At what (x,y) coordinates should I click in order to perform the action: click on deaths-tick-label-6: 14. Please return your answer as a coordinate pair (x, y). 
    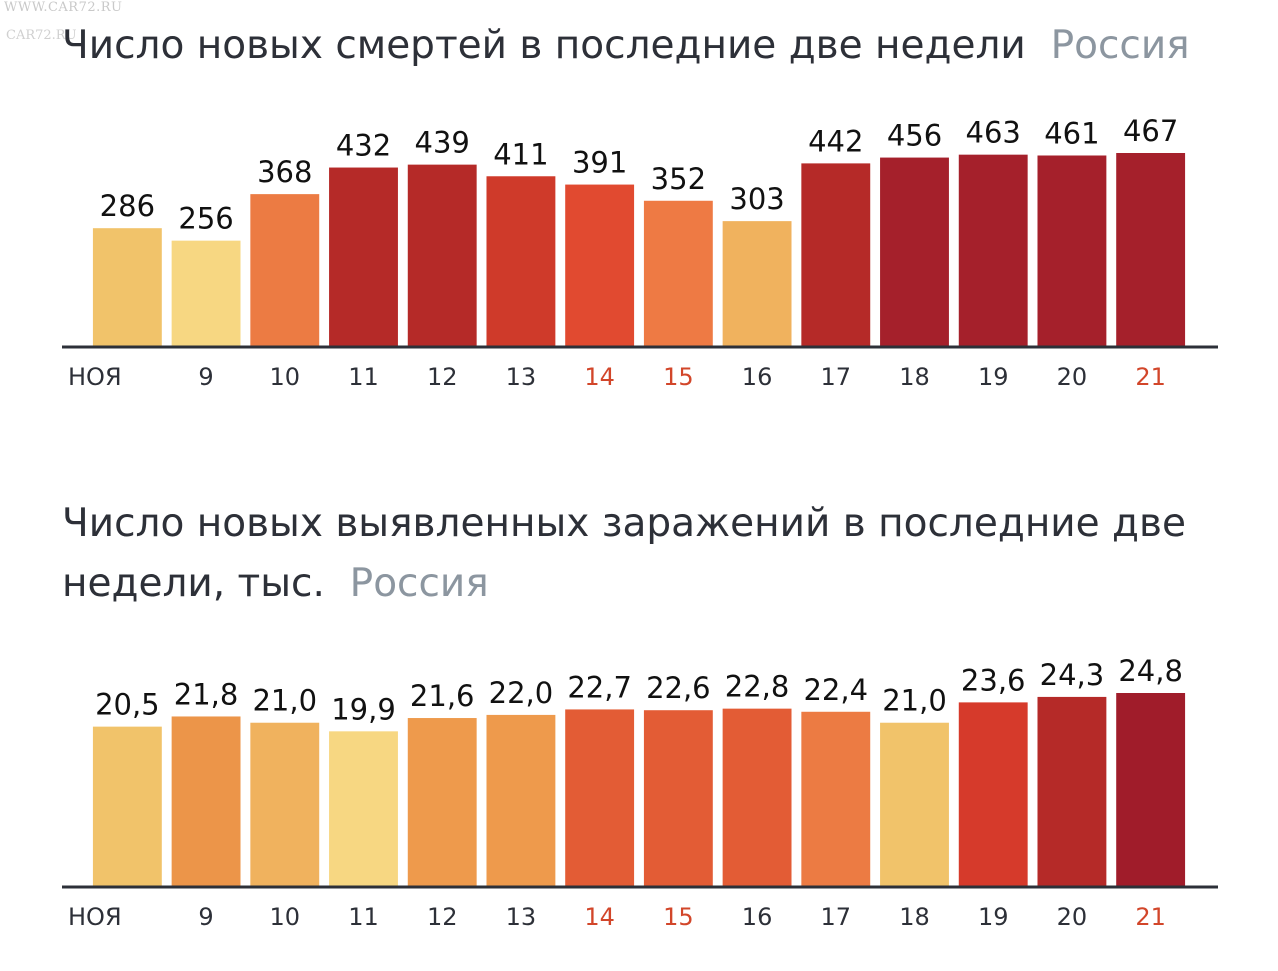
    Looking at the image, I should click on (599, 377).